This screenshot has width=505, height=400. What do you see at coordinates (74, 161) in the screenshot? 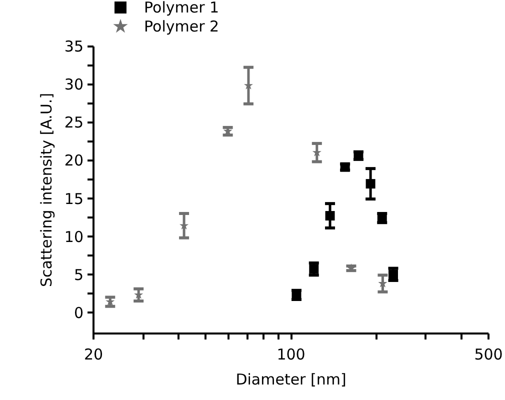
I see `y-tick-label: 20` at bounding box center [74, 161].